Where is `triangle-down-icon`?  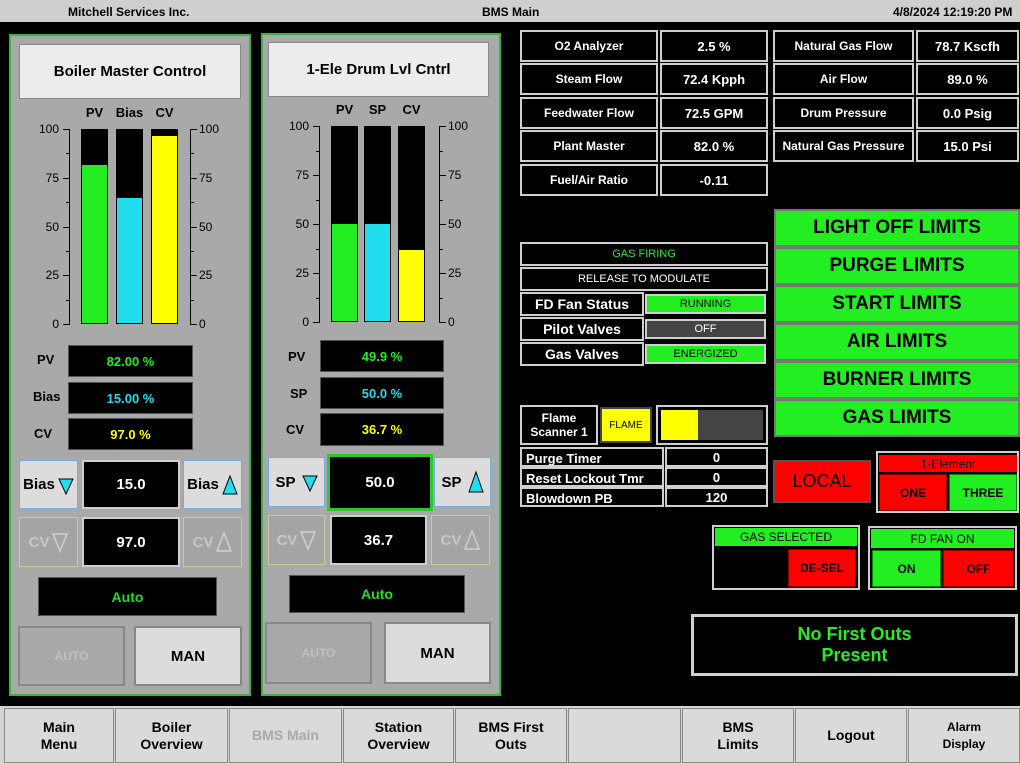
triangle-down-icon is located at coordinates (309, 483).